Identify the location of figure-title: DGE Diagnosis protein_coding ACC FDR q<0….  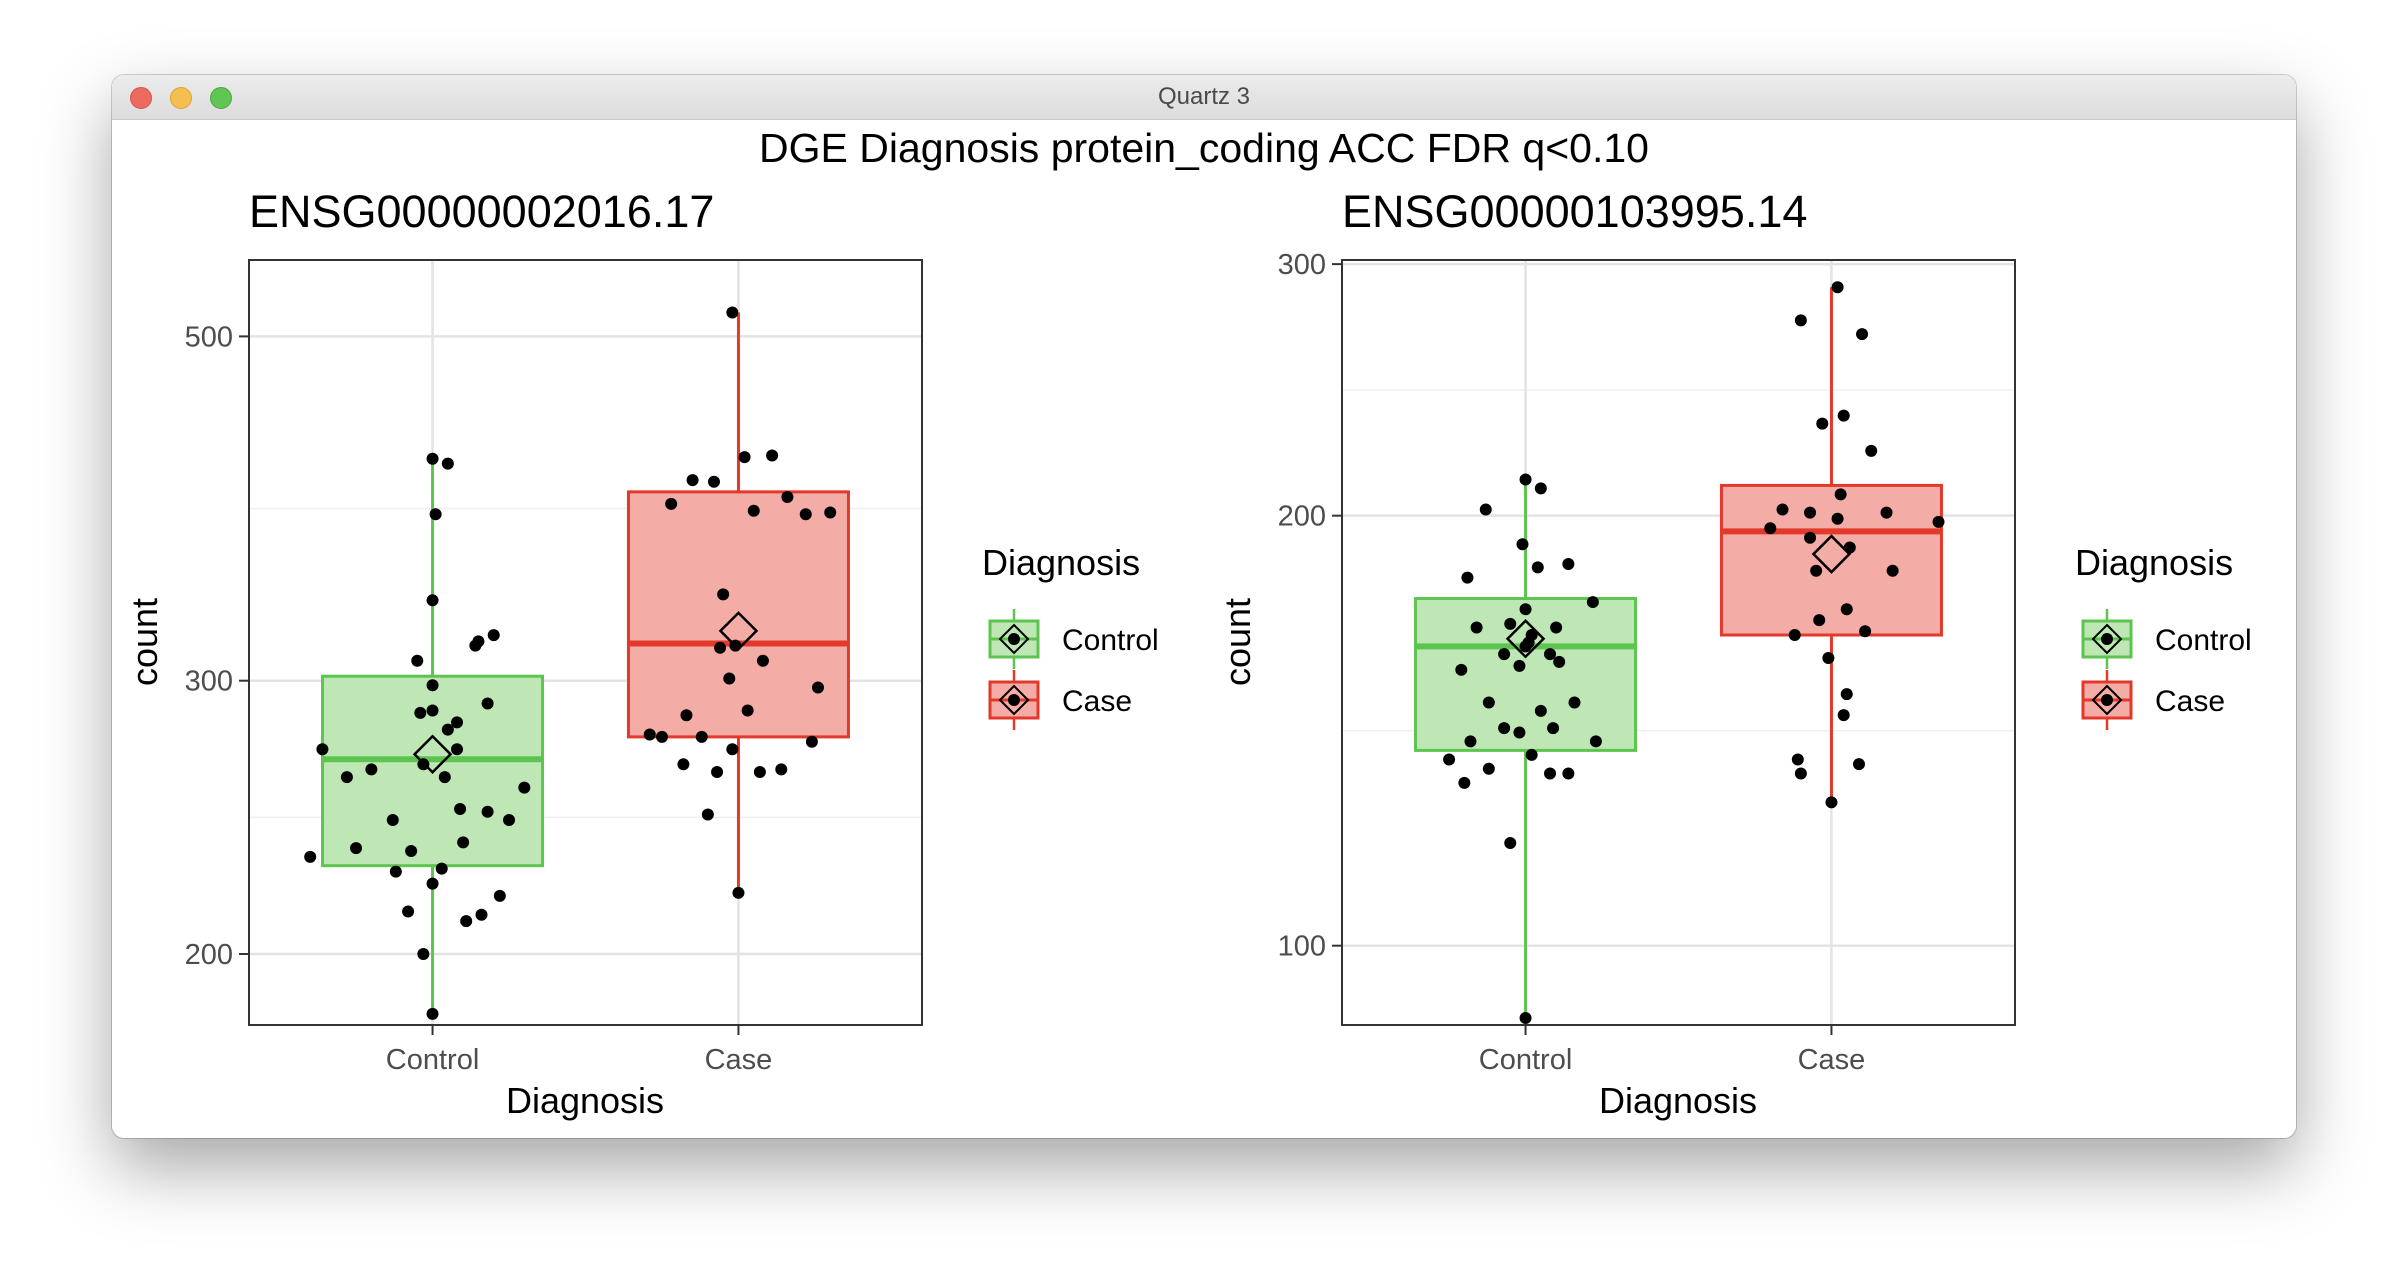
(1204, 148).